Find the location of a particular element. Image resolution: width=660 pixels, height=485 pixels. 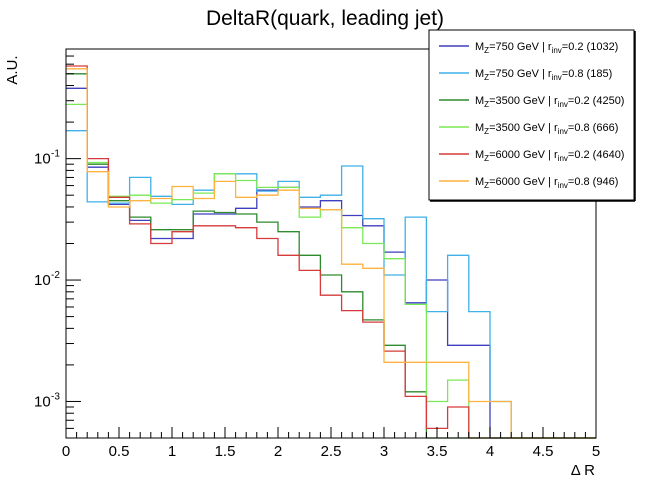

y-tick-exponent: -3 is located at coordinates (55, 396).